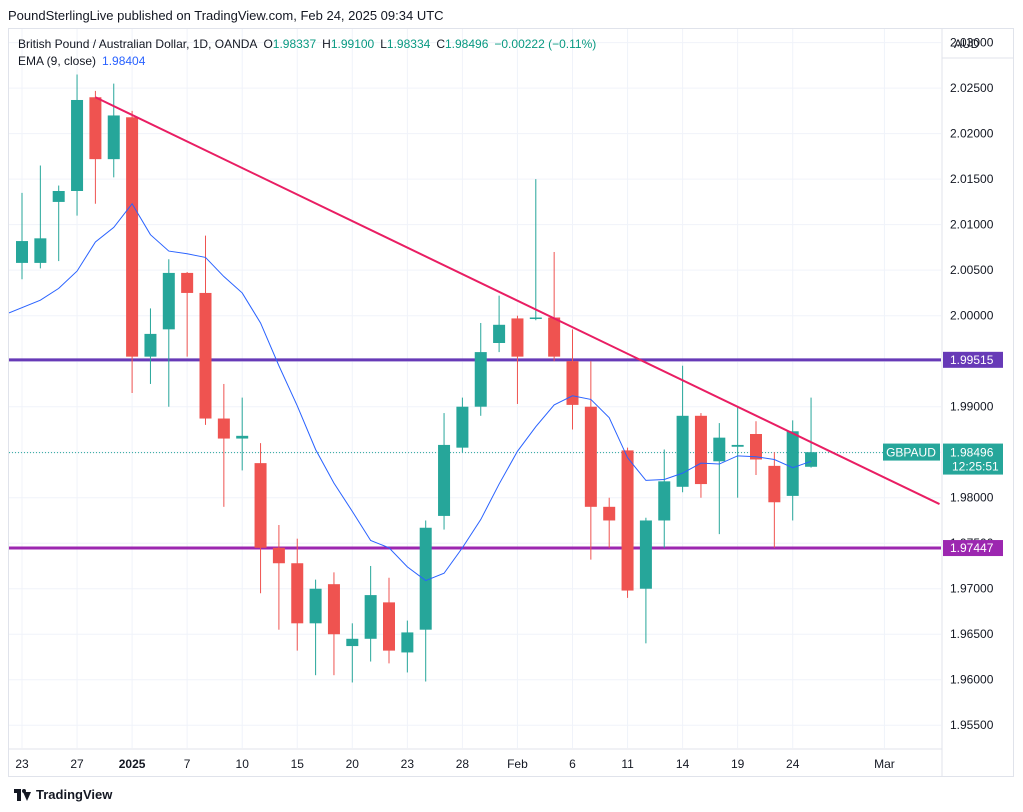 This screenshot has height=812, width=1023. Describe the element at coordinates (268, 44) in the screenshot. I see `legend-open-label: O` at that location.